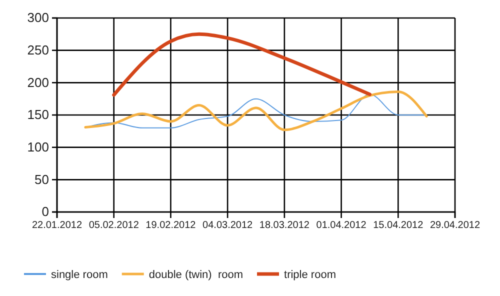 This screenshot has height=296, width=500. I want to click on x-tick-label: 22.01.2012, so click(57, 226).